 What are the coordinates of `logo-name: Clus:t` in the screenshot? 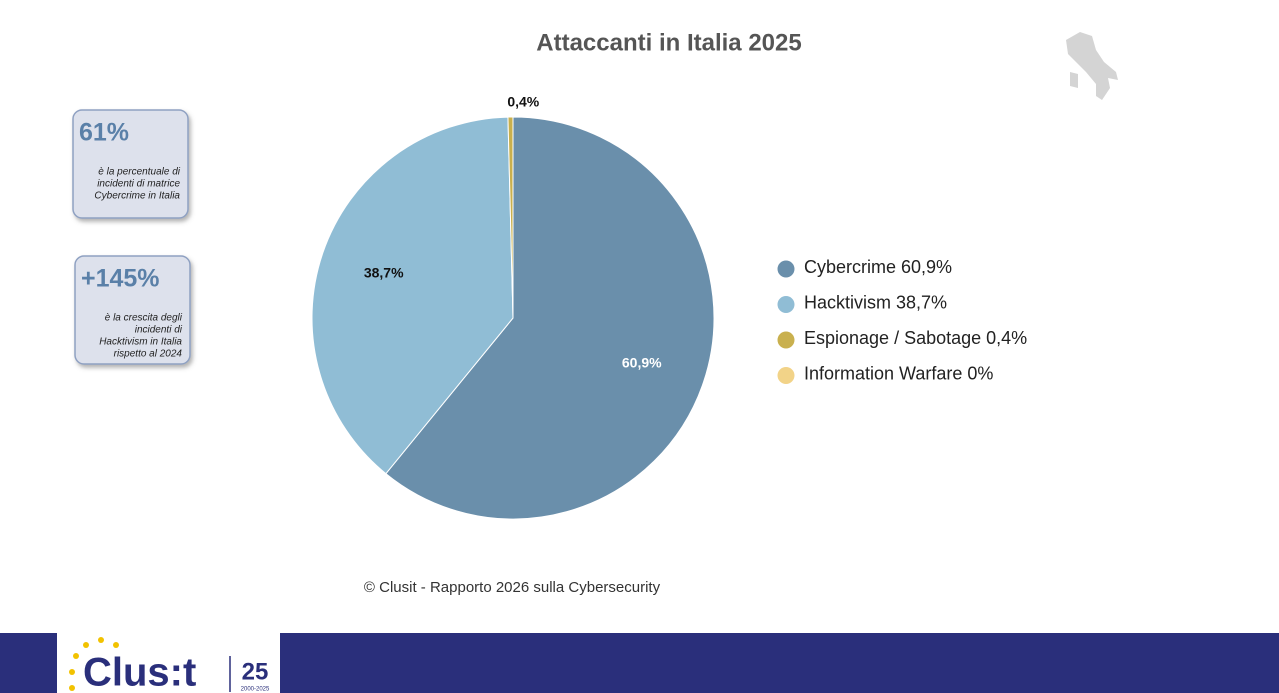 It's located at (139, 672).